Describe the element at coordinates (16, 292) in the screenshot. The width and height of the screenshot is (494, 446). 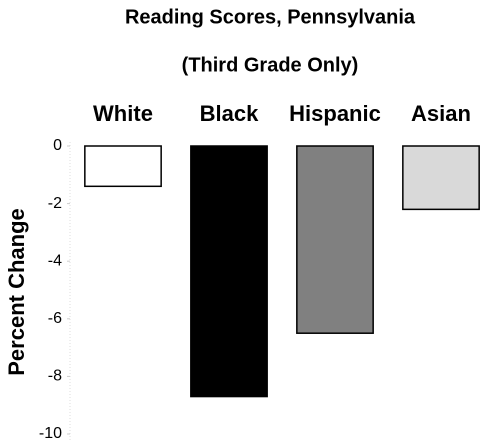
I see `y-axis-label: Percent Change` at that location.